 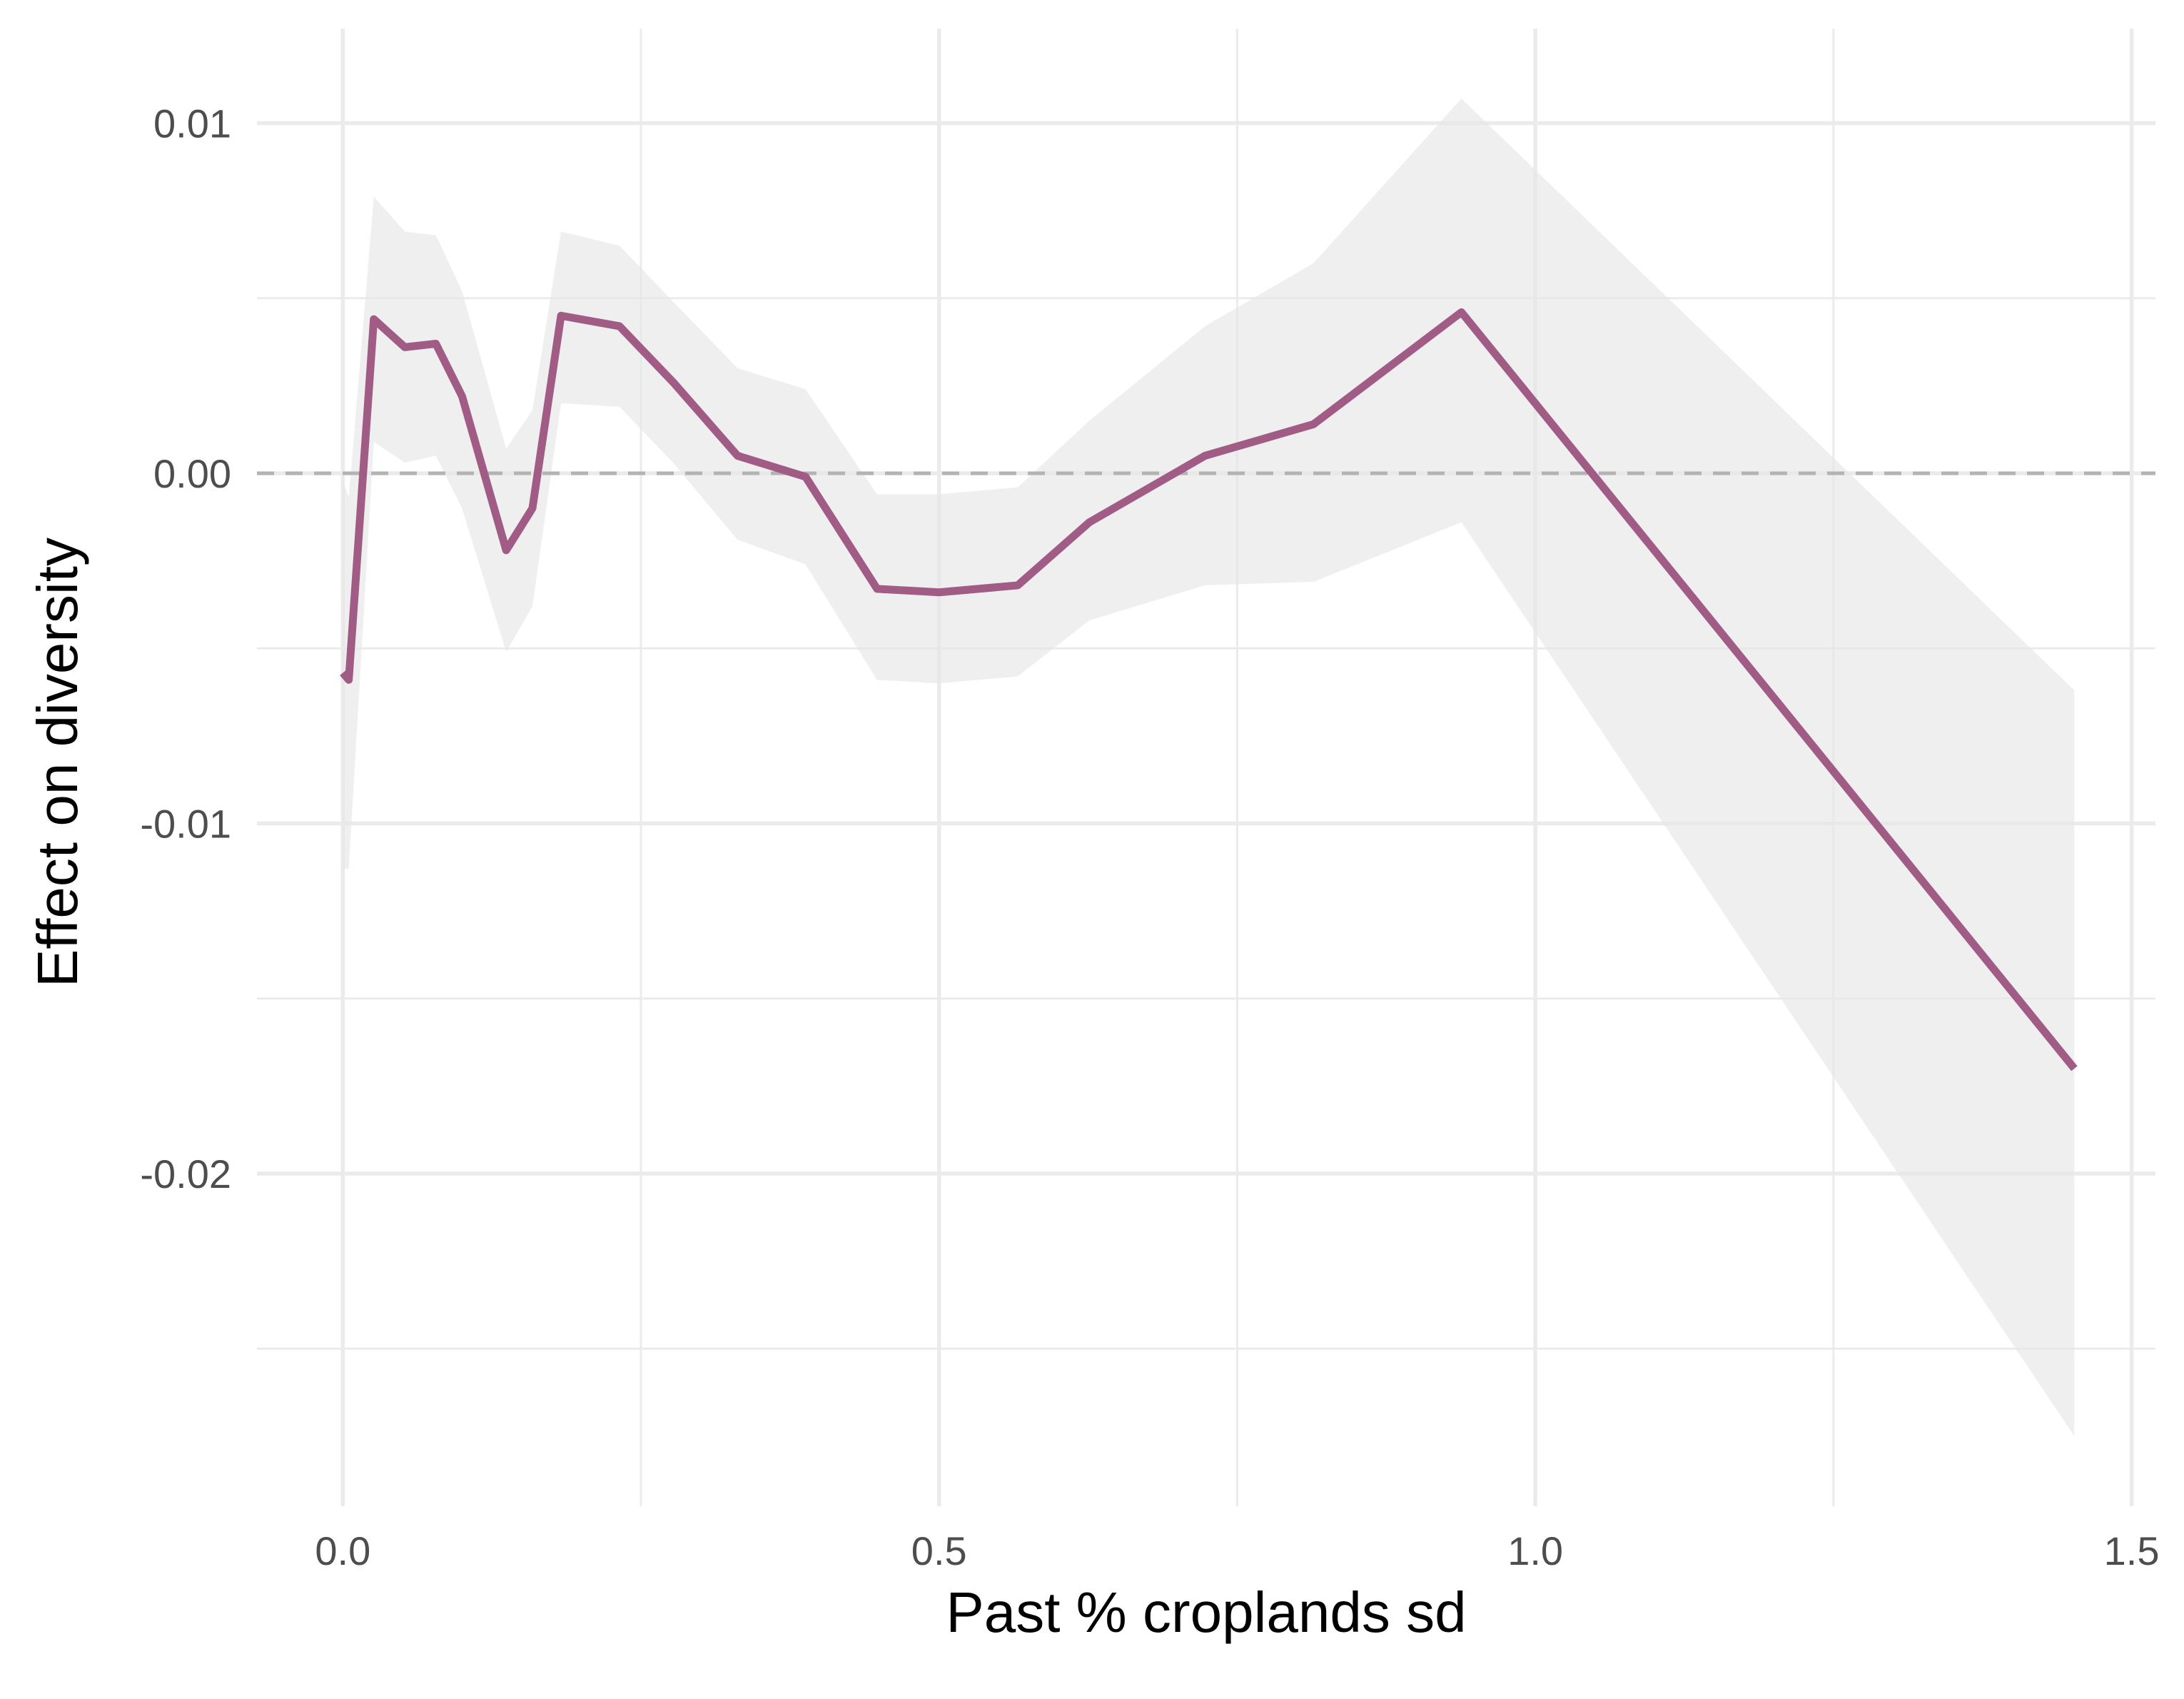 I want to click on x-tick-label: 0.5, so click(x=939, y=1550).